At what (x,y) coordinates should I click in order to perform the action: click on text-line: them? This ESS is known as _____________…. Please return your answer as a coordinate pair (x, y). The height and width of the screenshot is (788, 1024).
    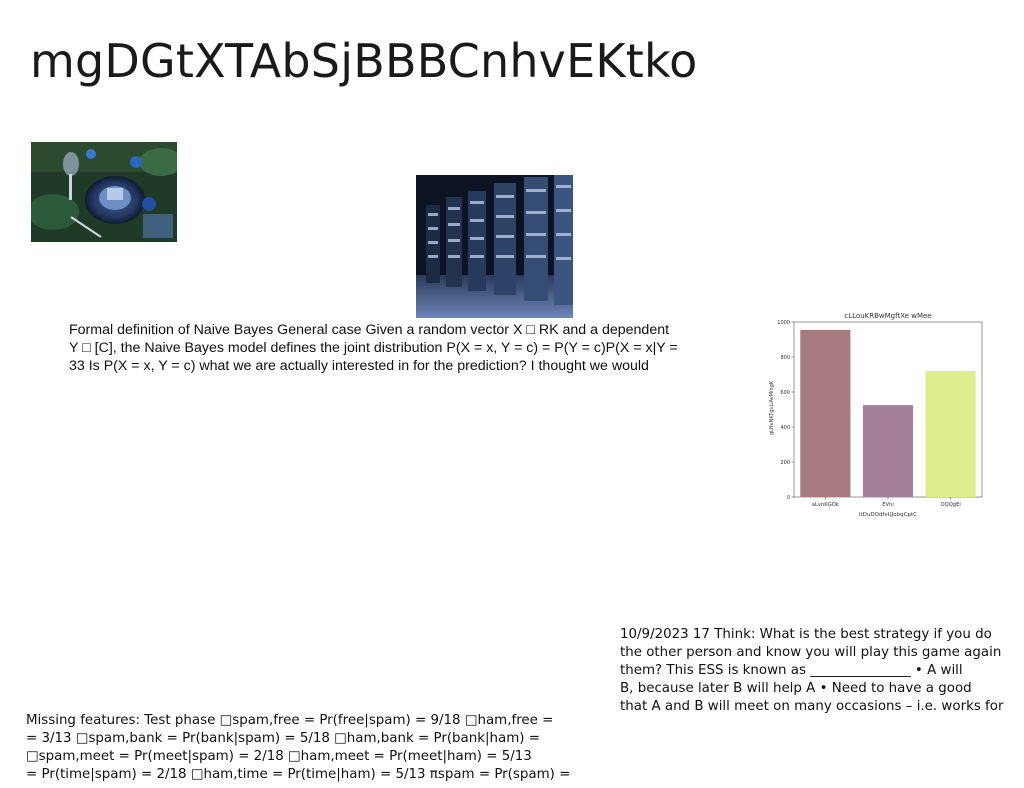
    Looking at the image, I should click on (791, 670).